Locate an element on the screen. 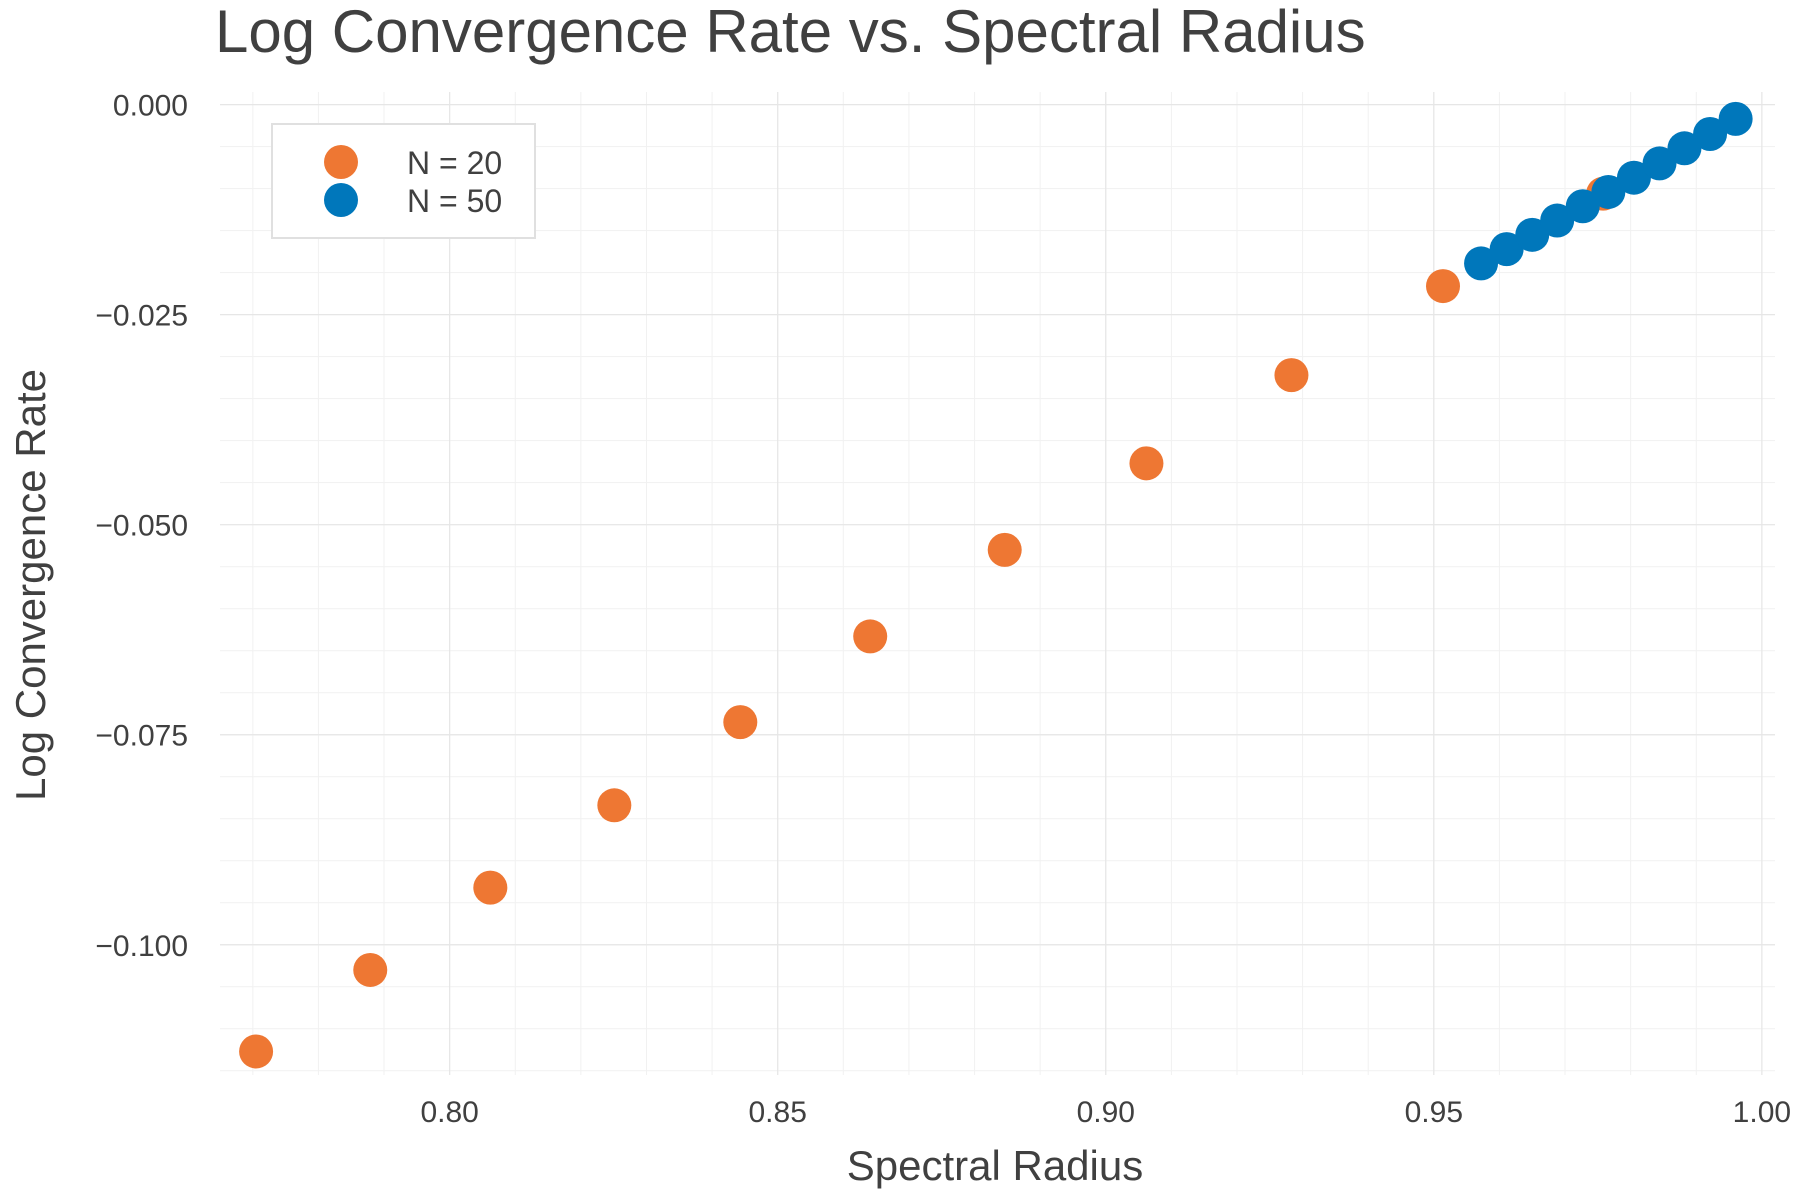 Image resolution: width=1800 pixels, height=1200 pixels. x-tick-label: 0.80 is located at coordinates (449, 1112).